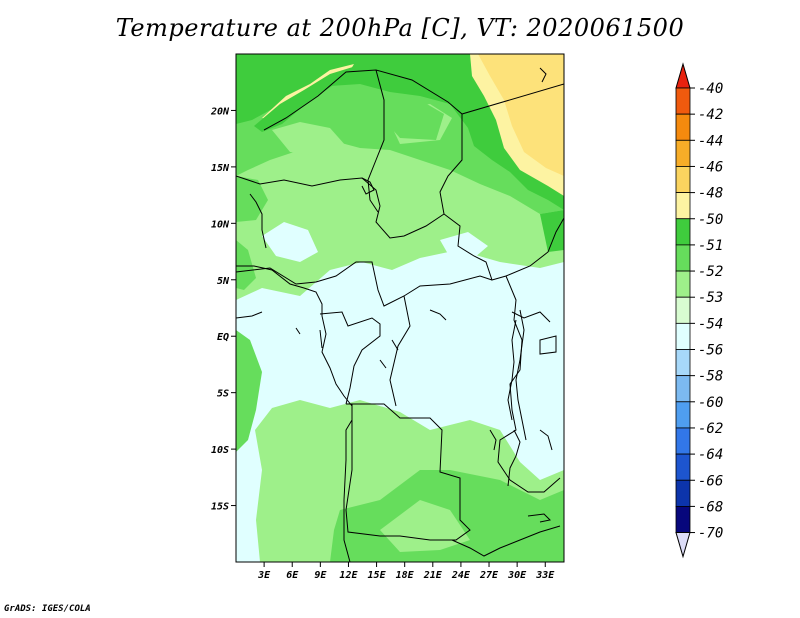 Image resolution: width=800 pixels, height=618 pixels. What do you see at coordinates (405, 575) in the screenshot?
I see `x-tick-label: 18E` at bounding box center [405, 575].